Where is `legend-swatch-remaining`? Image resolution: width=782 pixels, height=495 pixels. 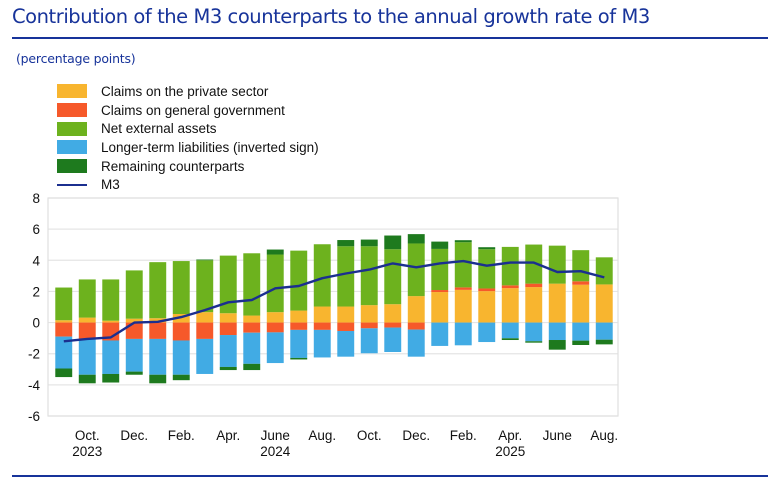
legend-swatch-remaining is located at coordinates (72, 166).